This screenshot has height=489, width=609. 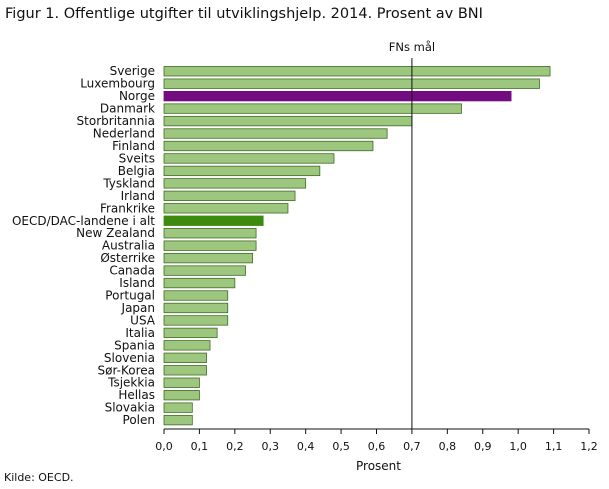 What do you see at coordinates (378, 466) in the screenshot?
I see `x-axis-title: Prosent` at bounding box center [378, 466].